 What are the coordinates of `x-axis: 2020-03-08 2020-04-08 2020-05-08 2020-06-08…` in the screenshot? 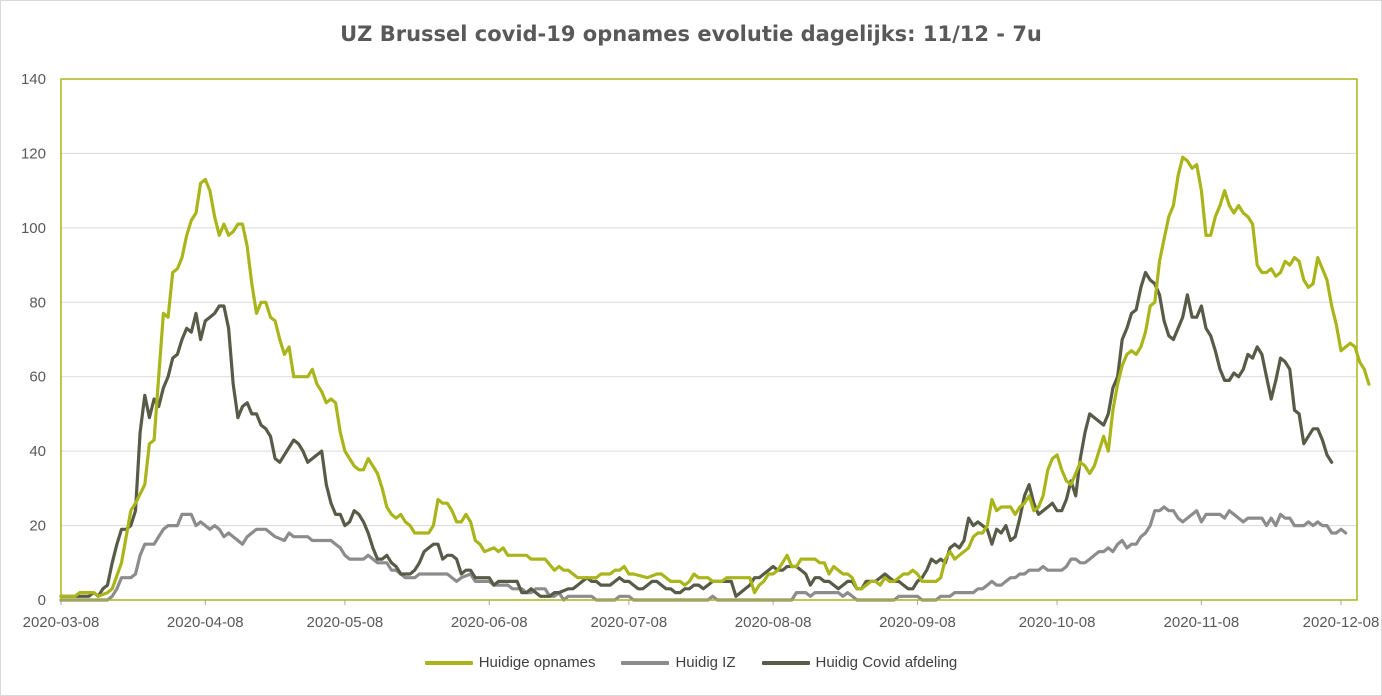 It's located at (701, 615).